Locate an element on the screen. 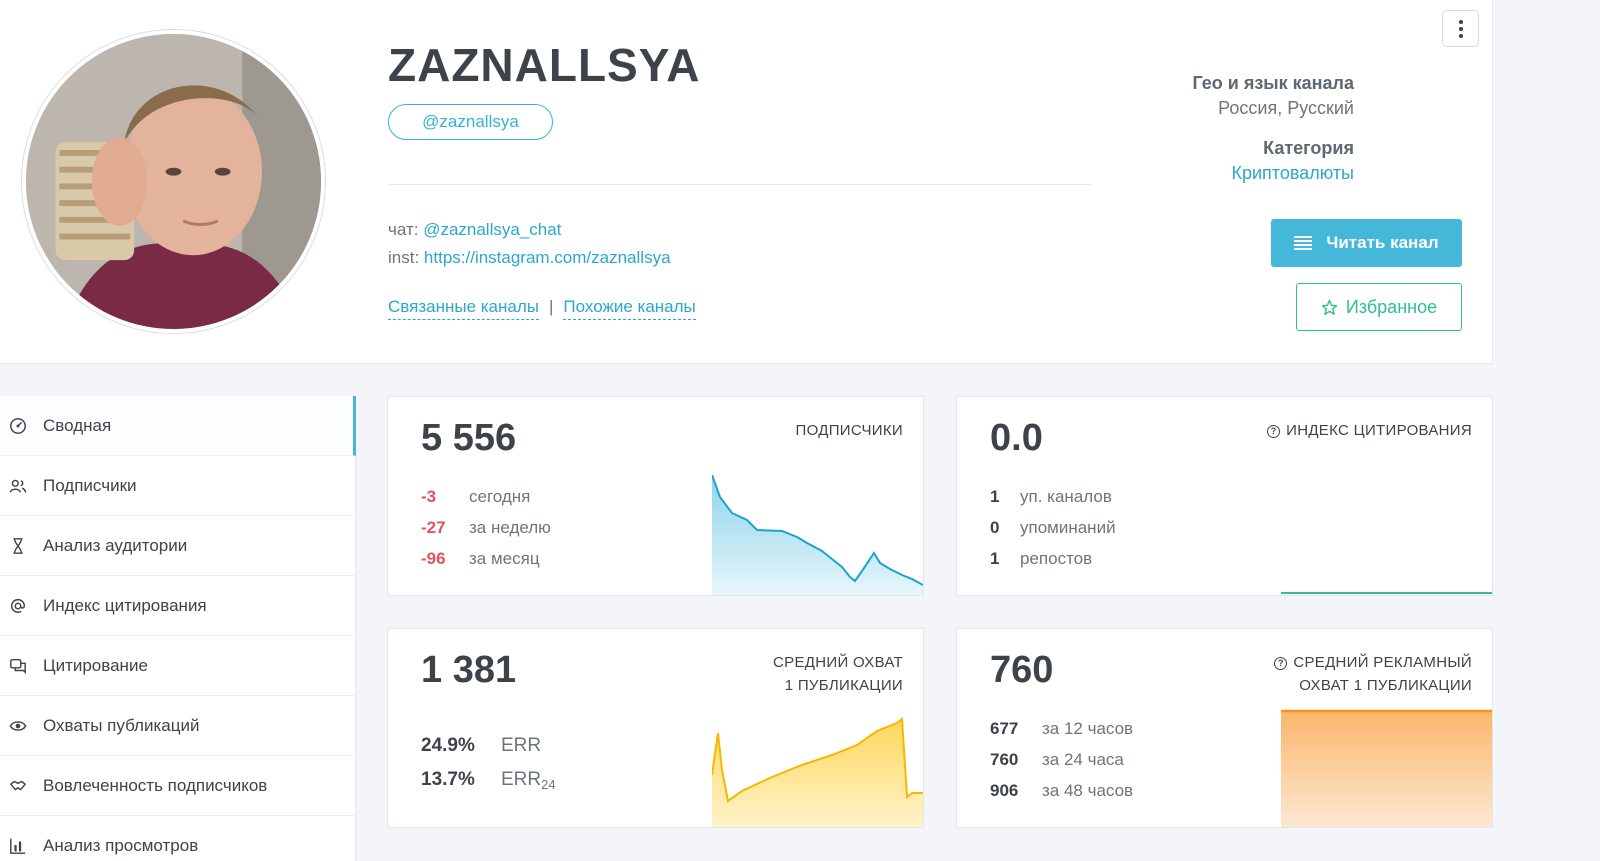  stat-label: уп. каналов is located at coordinates (1066, 496).